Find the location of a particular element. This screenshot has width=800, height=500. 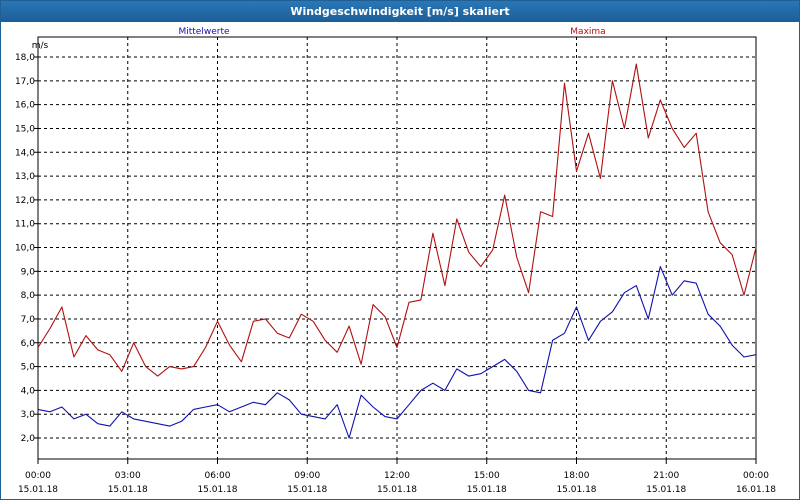

y-axis-unit: m/s is located at coordinates (40, 46).